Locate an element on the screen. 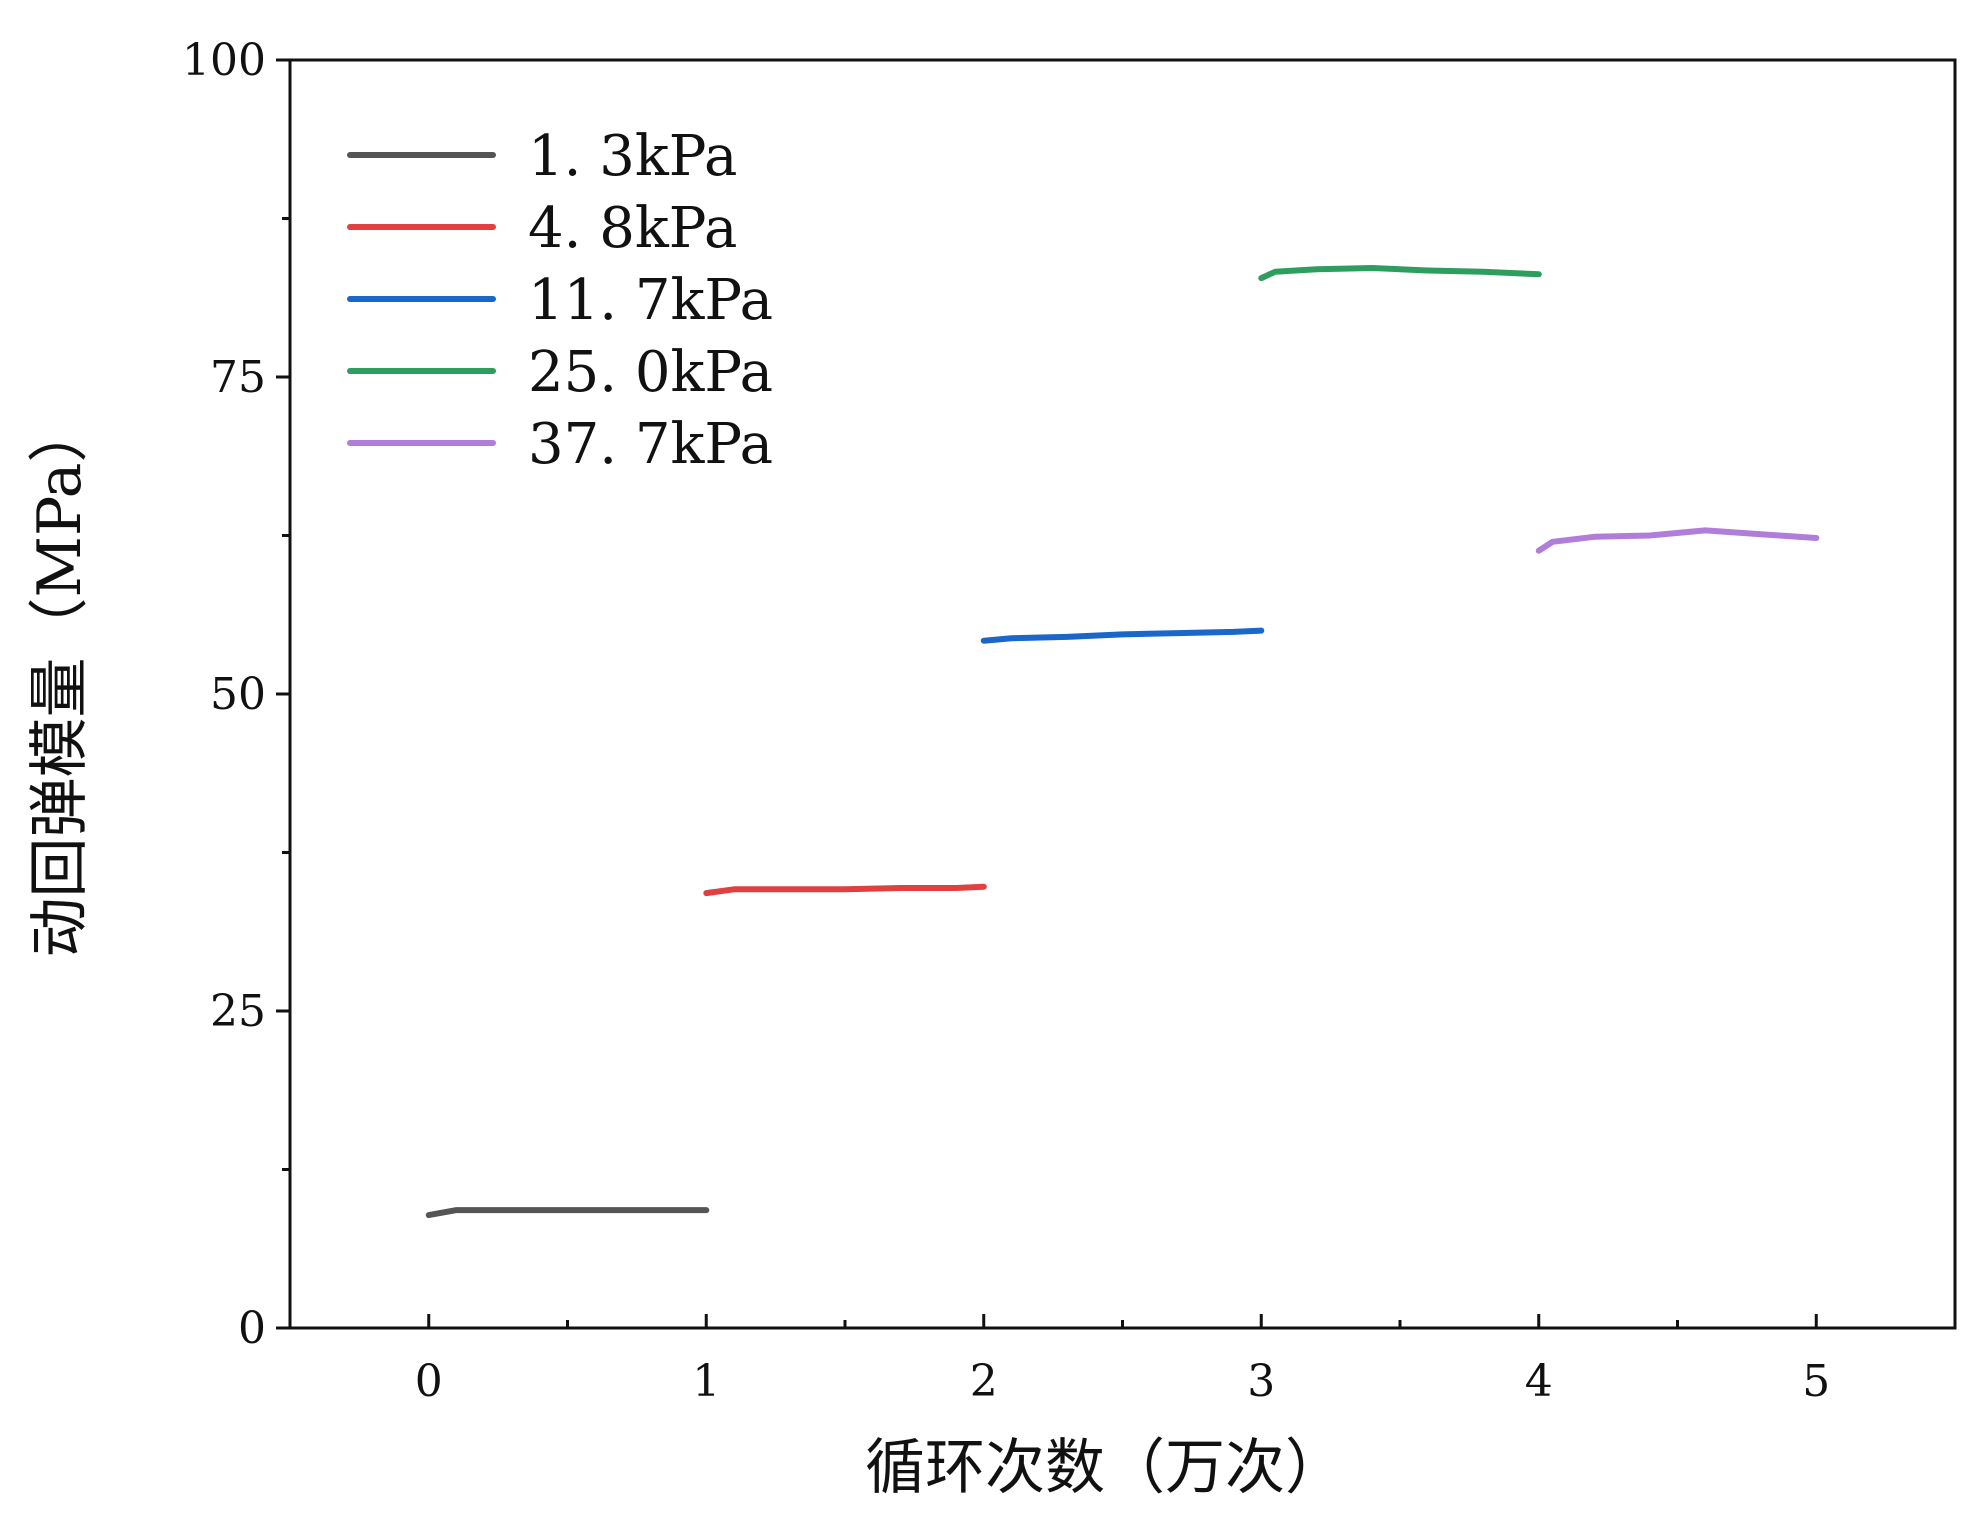 The width and height of the screenshot is (1984, 1528). x-tick-label: 2 is located at coordinates (984, 1381).